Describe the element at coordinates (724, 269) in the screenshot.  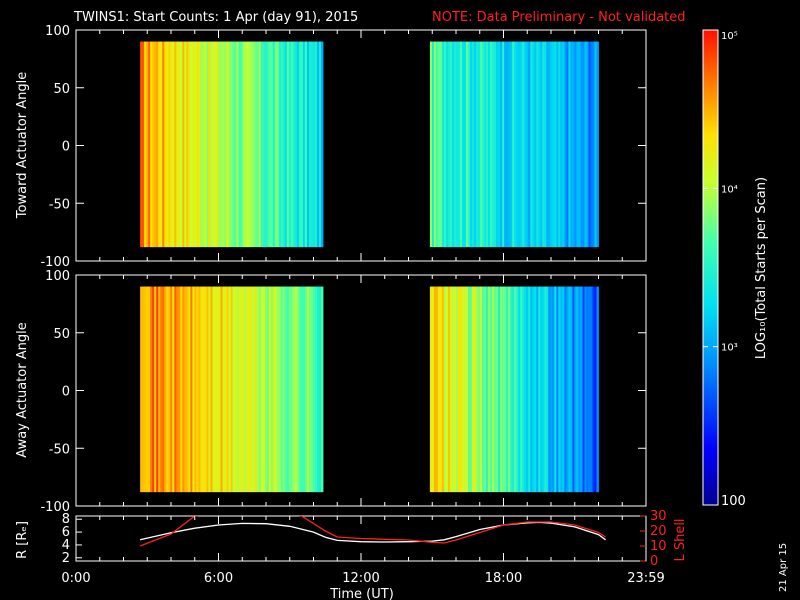
I see `colorbar-ticks: 100 10³ 10⁴ 10⁵` at that location.